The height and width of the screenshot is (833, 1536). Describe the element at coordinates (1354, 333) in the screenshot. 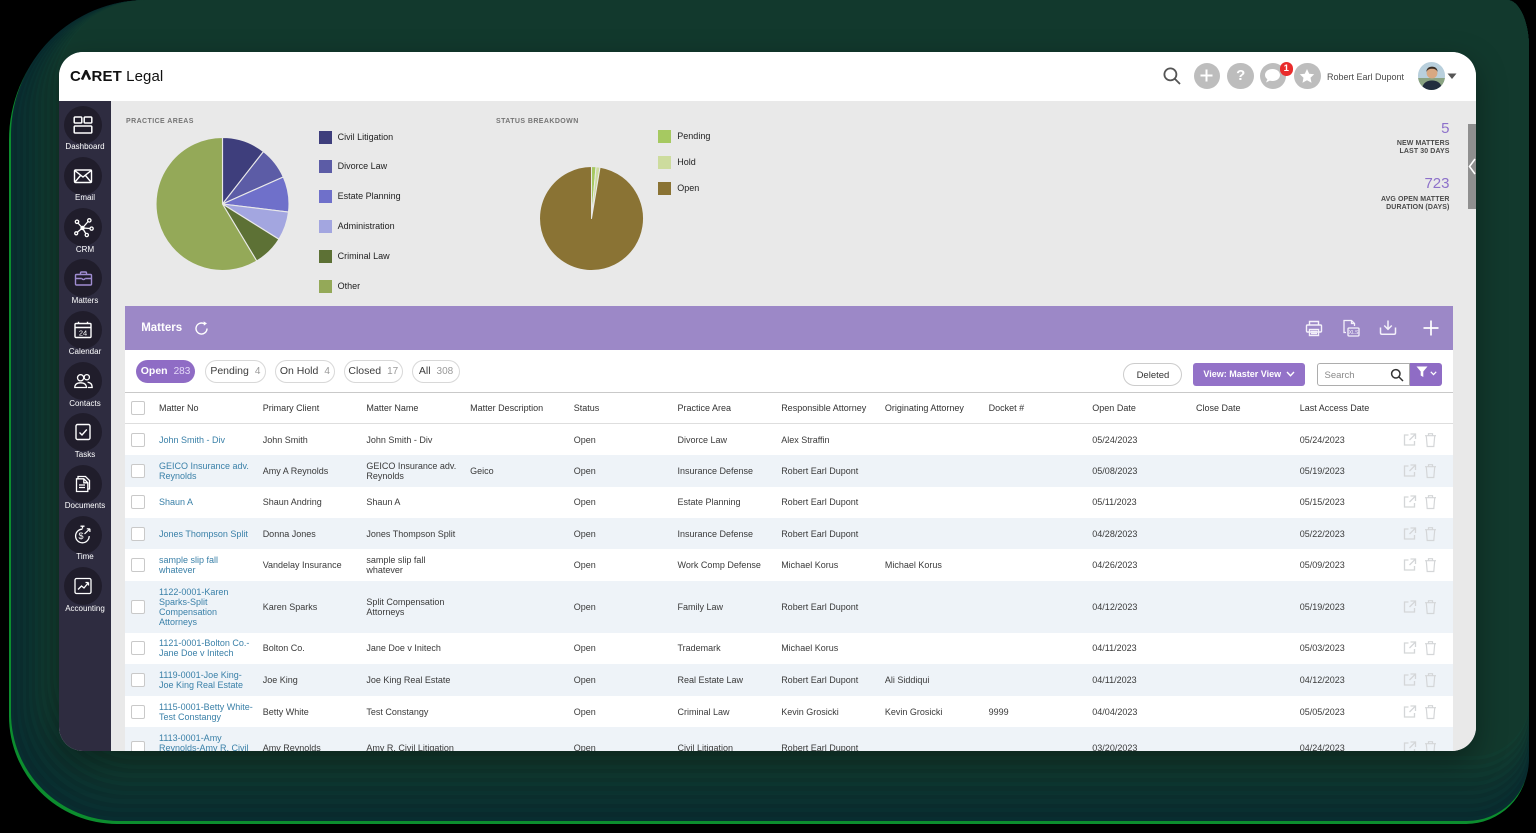

I see `svg-text: XLS` at that location.